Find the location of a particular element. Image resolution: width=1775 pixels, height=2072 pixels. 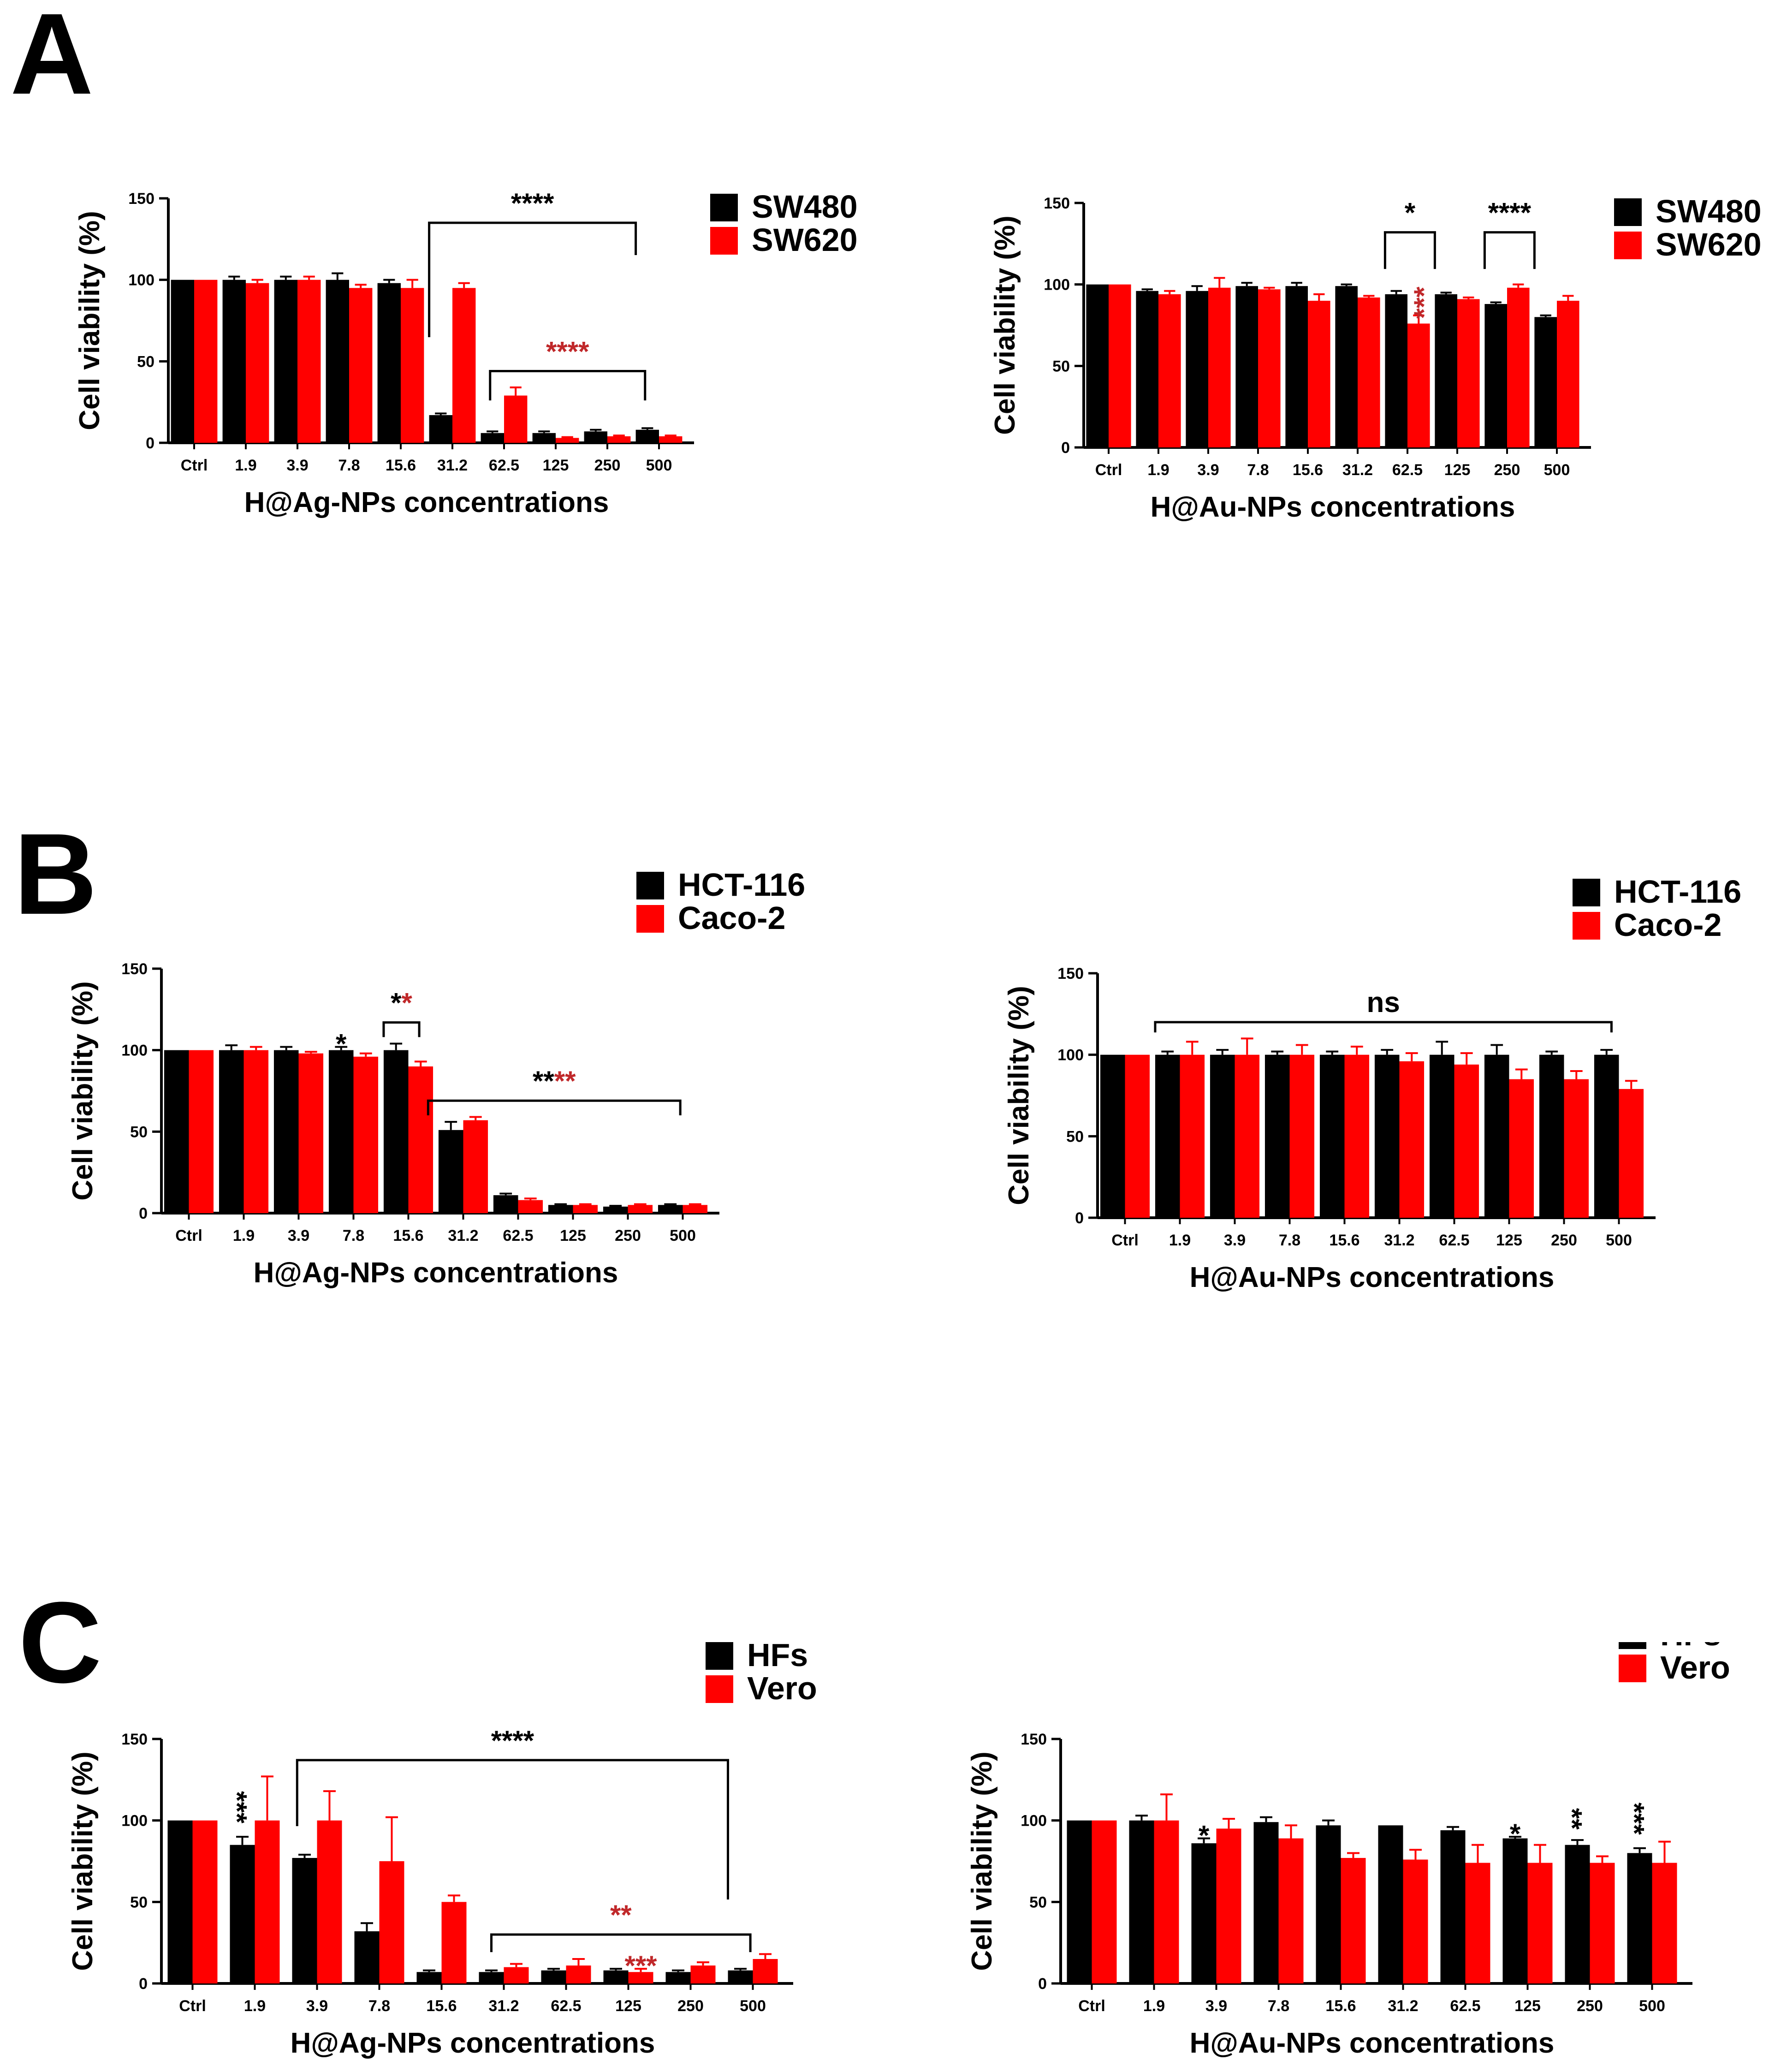

chart-4-x-tick-label: 15.6 is located at coordinates (442, 2006).